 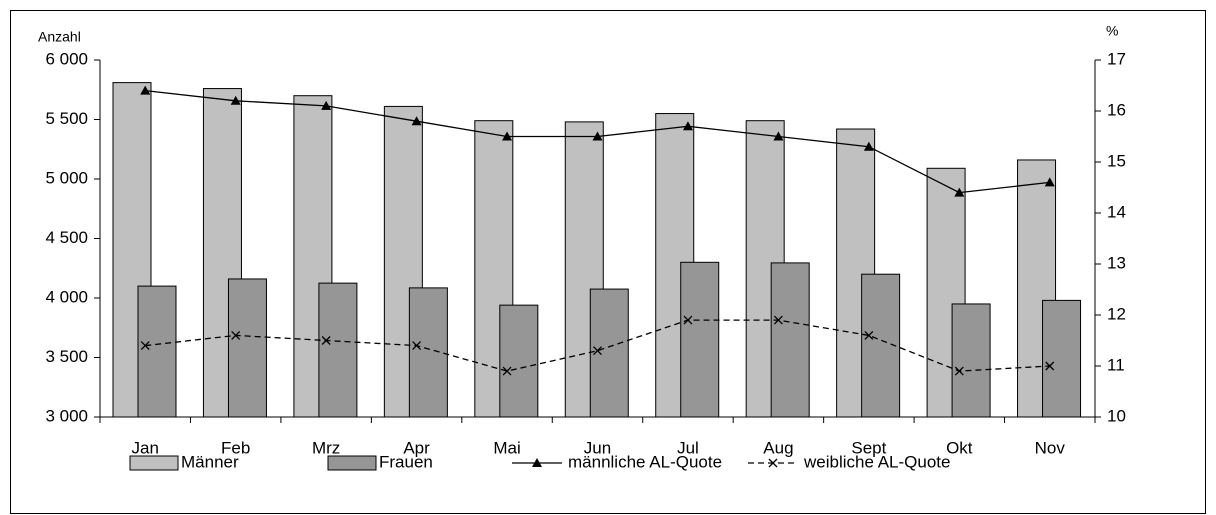 I want to click on y-tick-label: 4 500, so click(x=66, y=237).